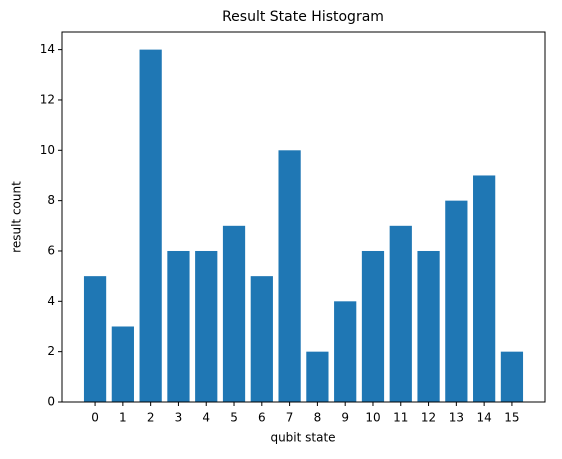 The image size is (562, 459). What do you see at coordinates (95, 418) in the screenshot?
I see `x-tick-label: 0` at bounding box center [95, 418].